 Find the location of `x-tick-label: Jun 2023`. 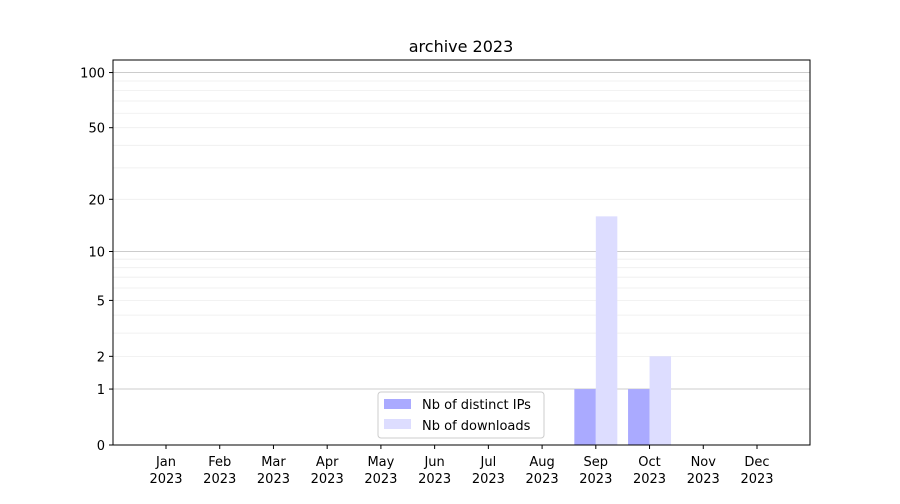

x-tick-label: Jun 2023 is located at coordinates (434, 471).